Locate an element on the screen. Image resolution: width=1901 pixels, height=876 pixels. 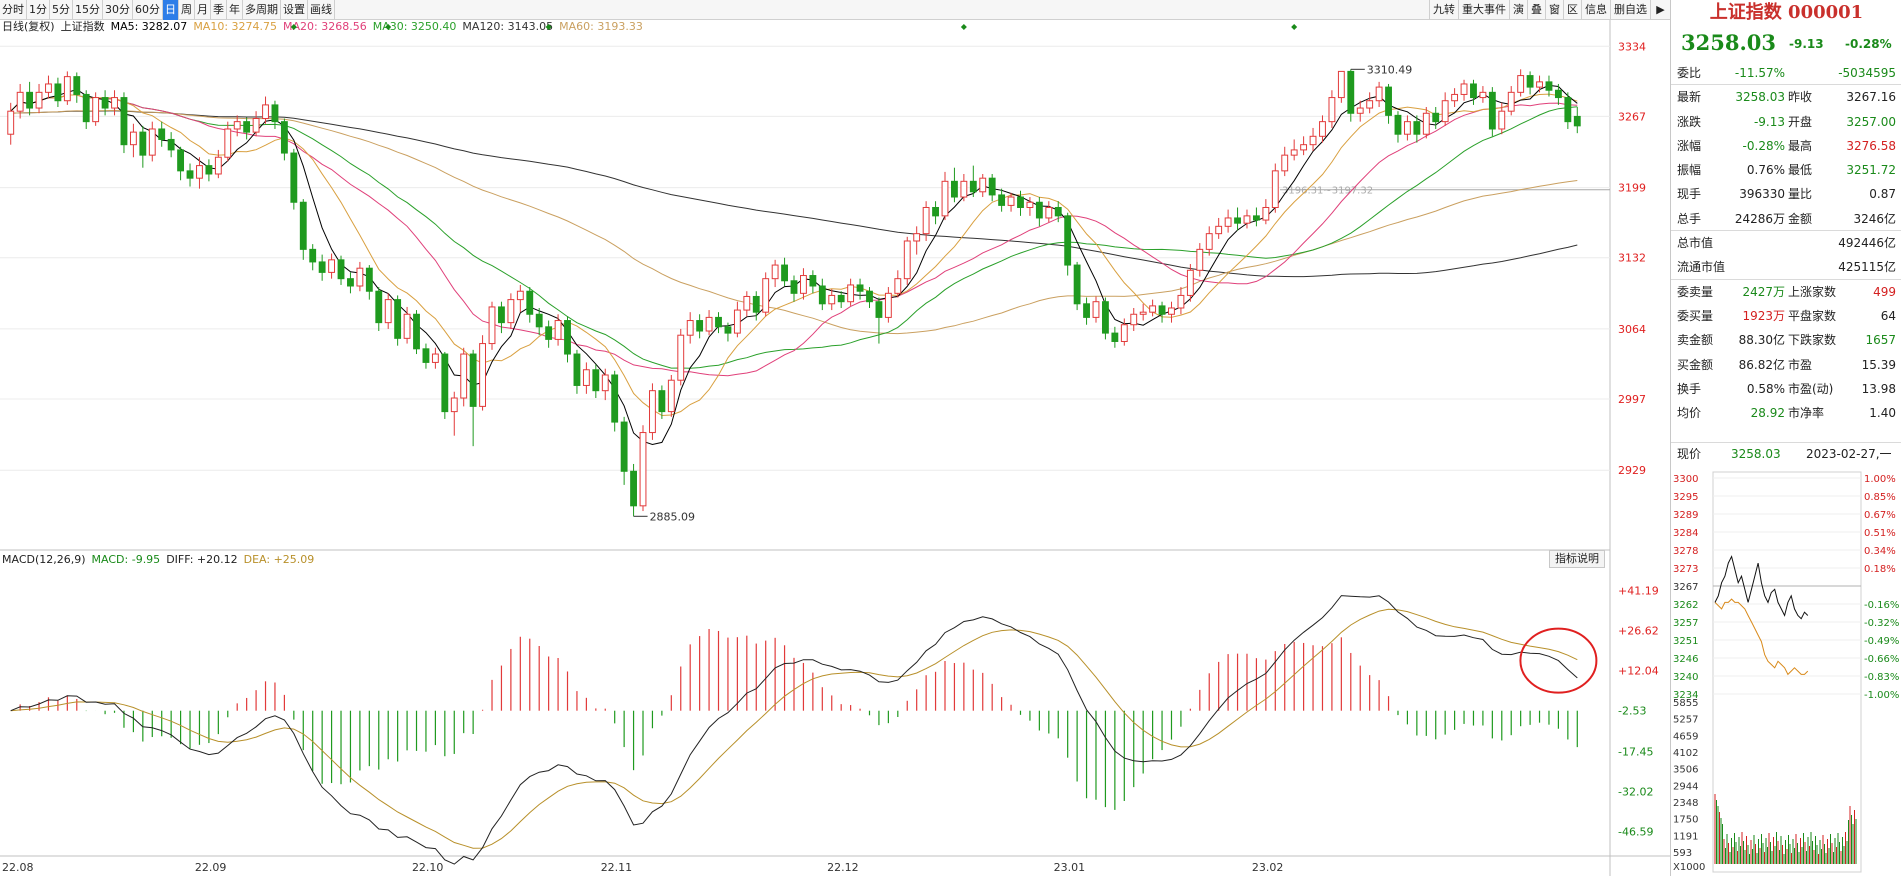
expand-arrow-icon: ▶ is located at coordinates (1660, 10).